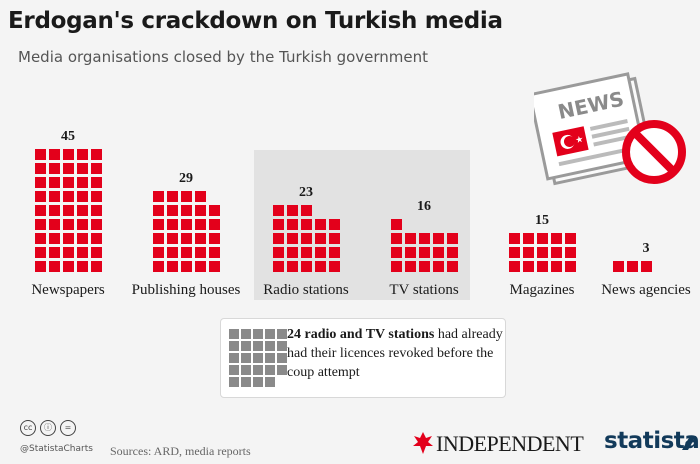 This screenshot has width=700, height=464. What do you see at coordinates (424, 206) in the screenshot?
I see `value-label: 16` at bounding box center [424, 206].